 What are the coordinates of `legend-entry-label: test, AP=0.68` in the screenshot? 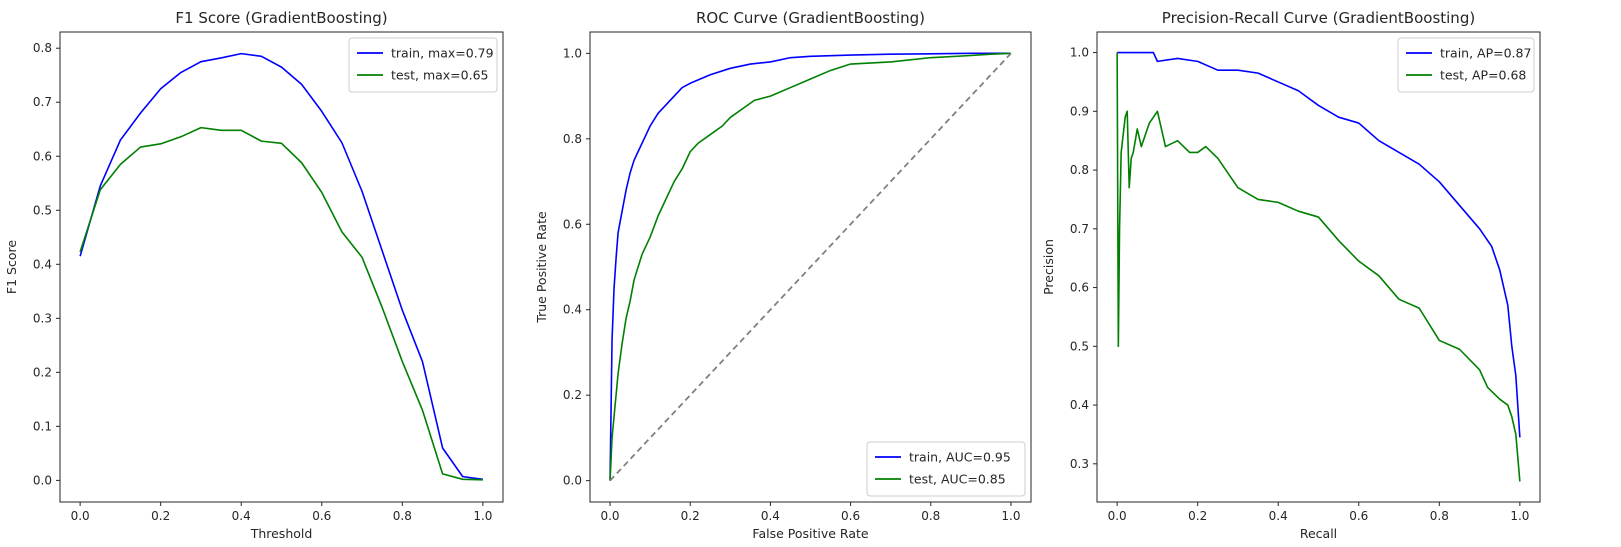 It's located at (1483, 75).